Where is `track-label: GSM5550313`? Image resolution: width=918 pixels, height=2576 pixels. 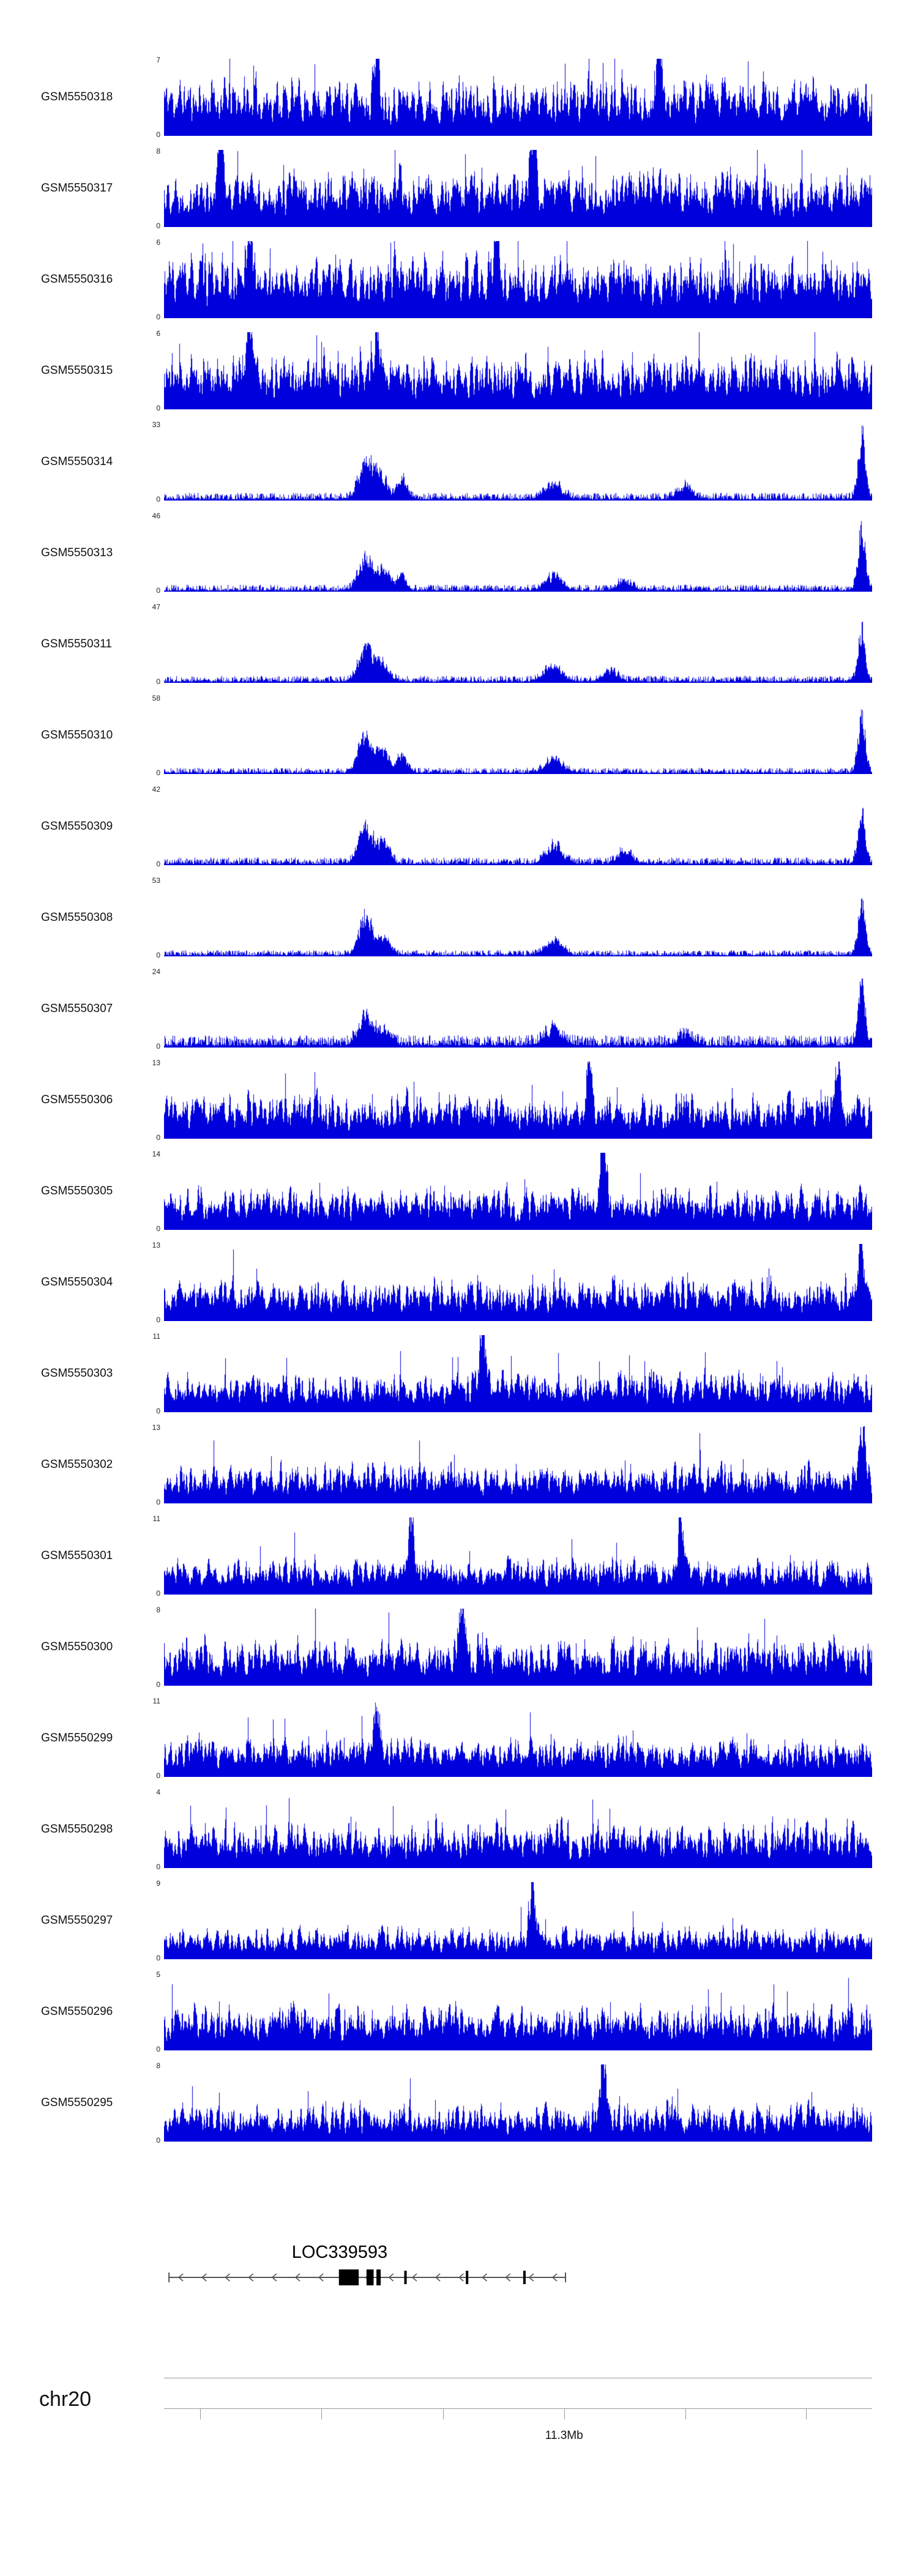 track-label: GSM5550313 is located at coordinates (77, 552).